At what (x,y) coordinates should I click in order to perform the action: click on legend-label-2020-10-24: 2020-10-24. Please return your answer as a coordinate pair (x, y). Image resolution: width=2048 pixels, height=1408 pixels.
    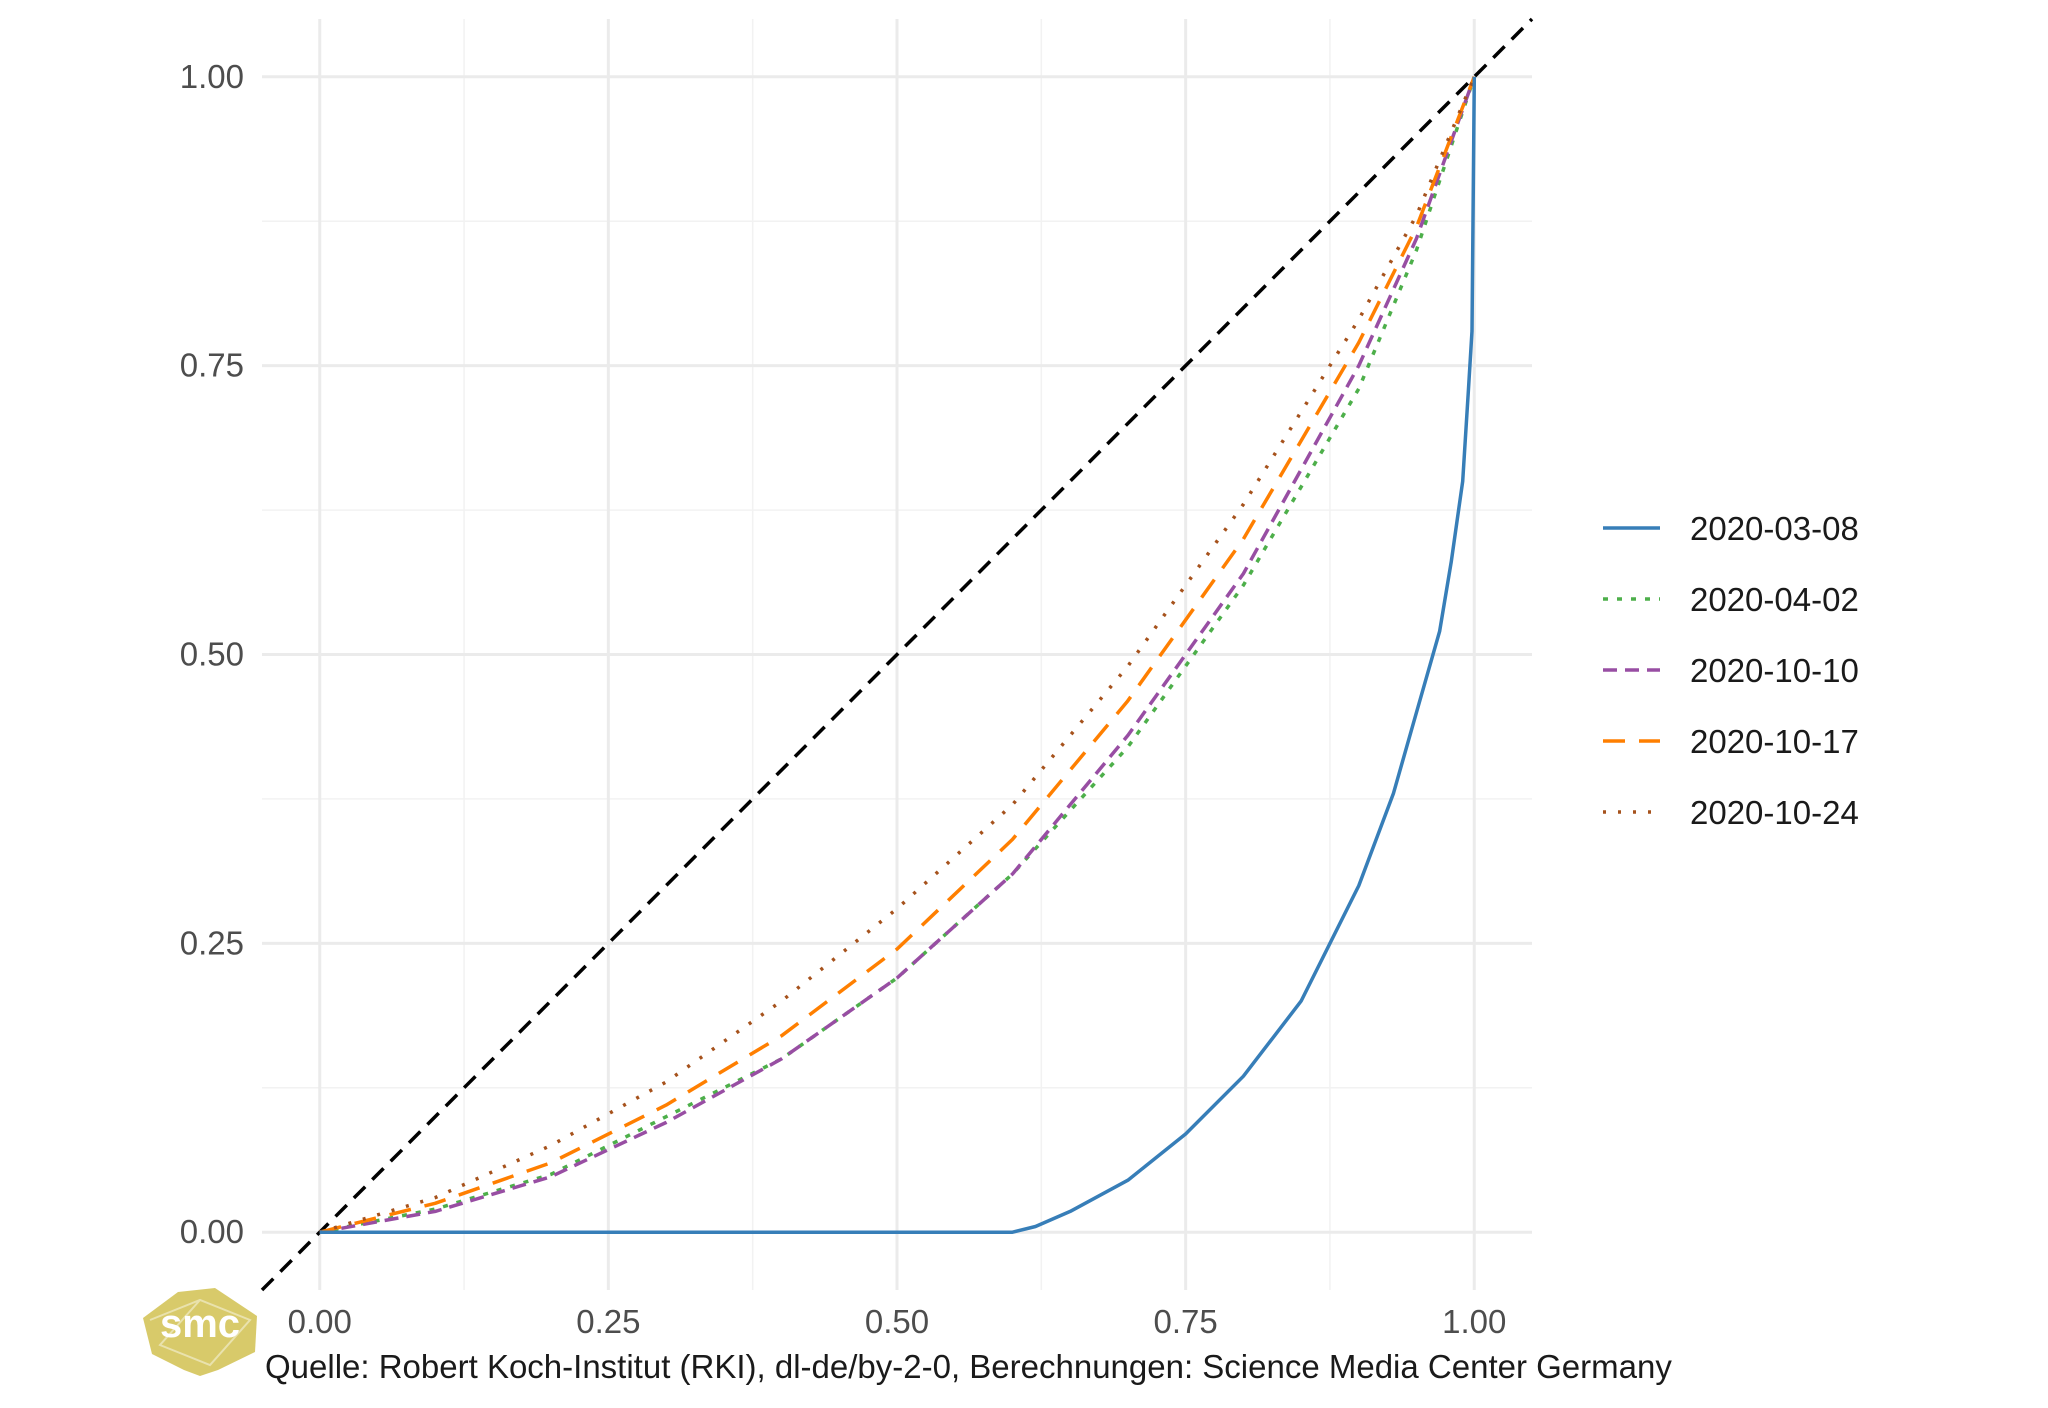
    Looking at the image, I should click on (1774, 812).